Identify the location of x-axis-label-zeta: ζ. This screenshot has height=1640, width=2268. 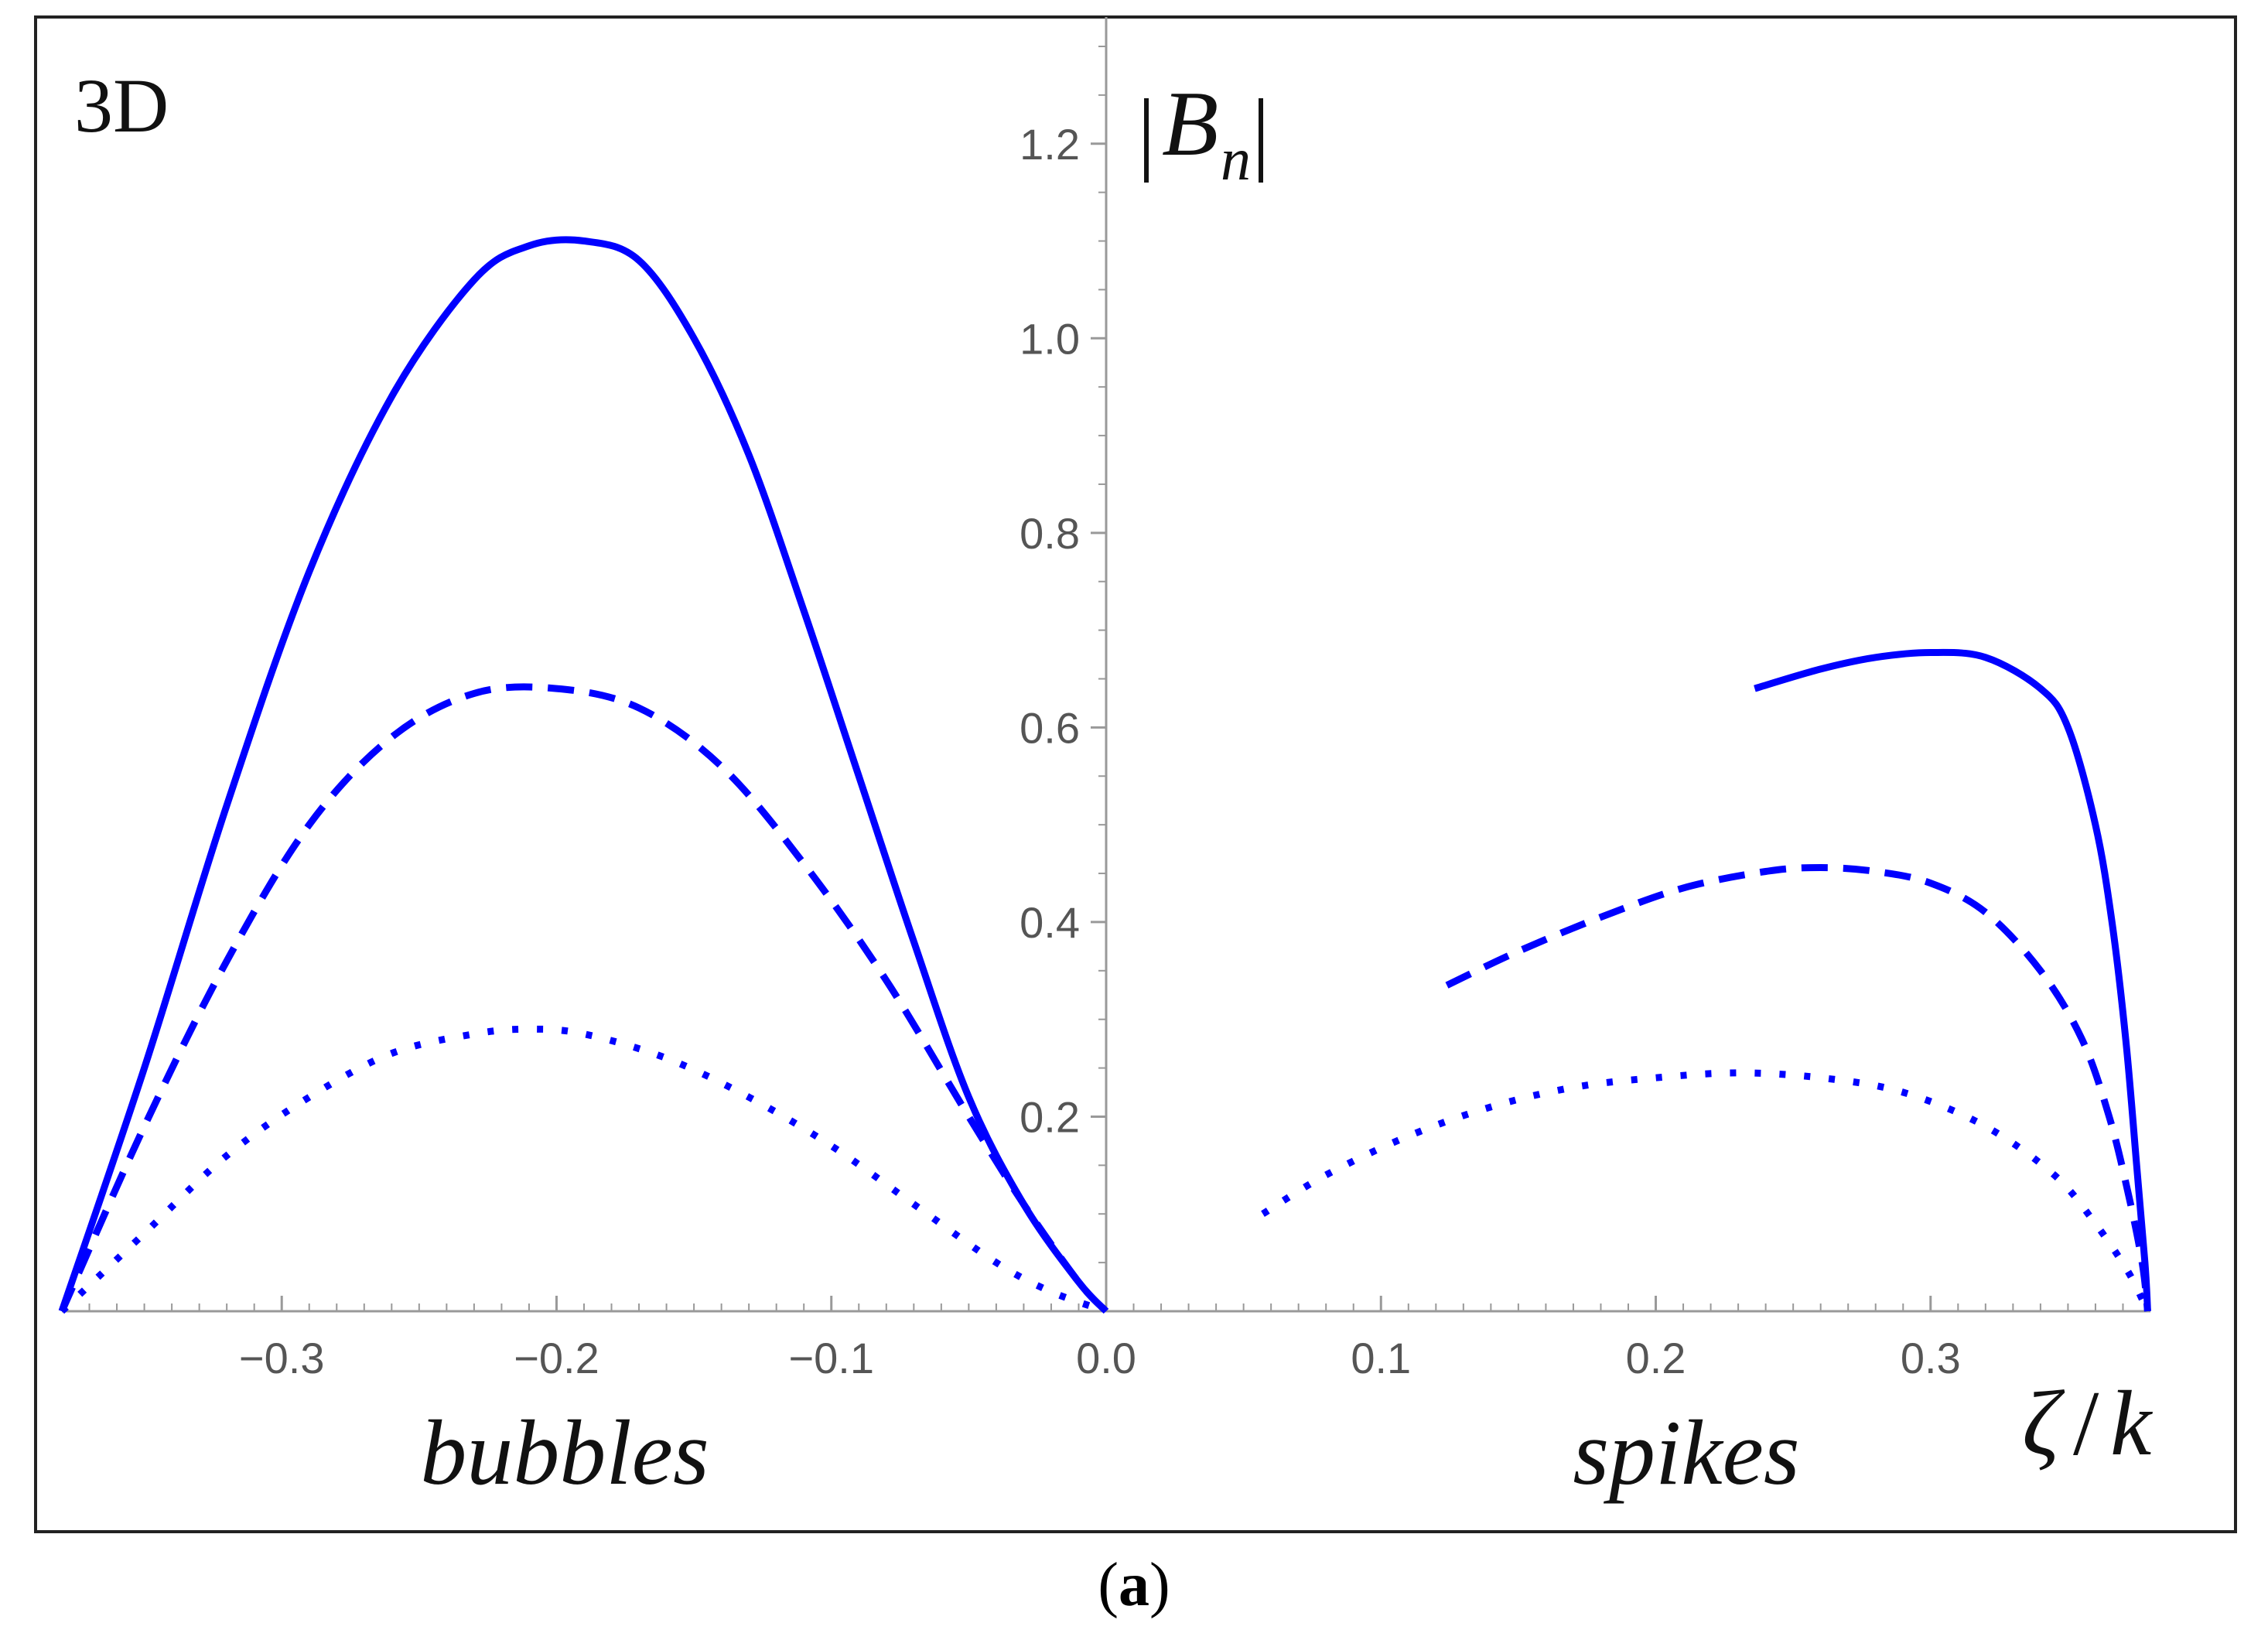
(2044, 1423).